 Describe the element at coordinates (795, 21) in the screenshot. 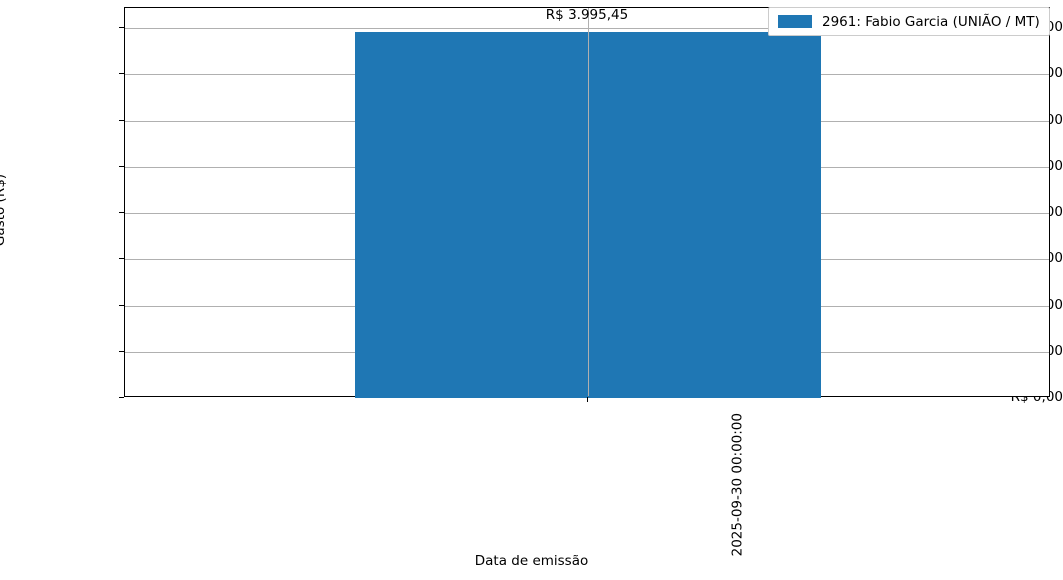

I see `legend-swatch-icon` at that location.